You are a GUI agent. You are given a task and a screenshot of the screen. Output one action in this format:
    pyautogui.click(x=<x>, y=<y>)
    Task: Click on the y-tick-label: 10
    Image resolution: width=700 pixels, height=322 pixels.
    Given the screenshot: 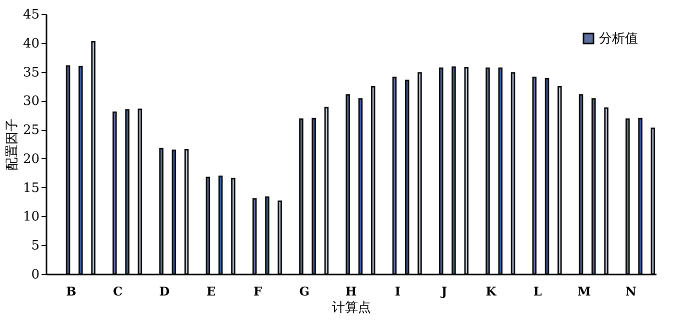 What is the action you would take?
    pyautogui.click(x=31, y=217)
    